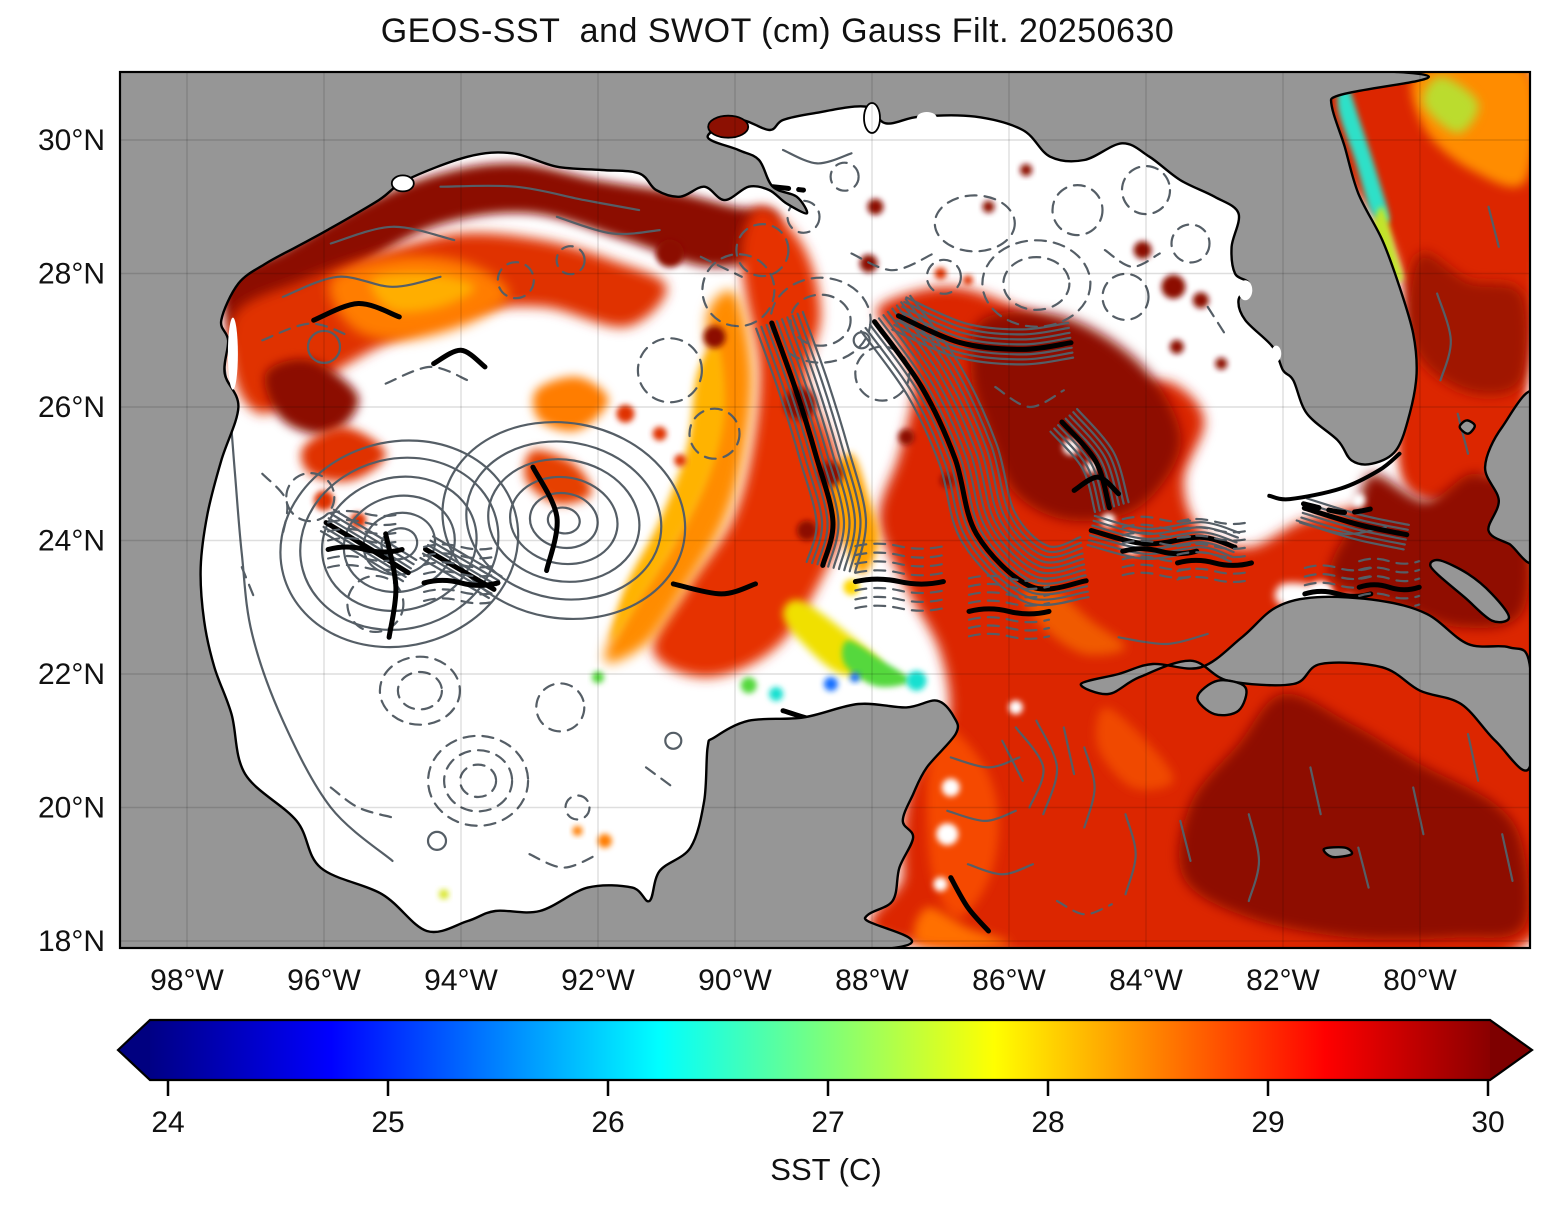 This screenshot has width=1555, height=1213. Describe the element at coordinates (1245, 290) in the screenshot. I see `waterbody-tampa-bay` at that location.